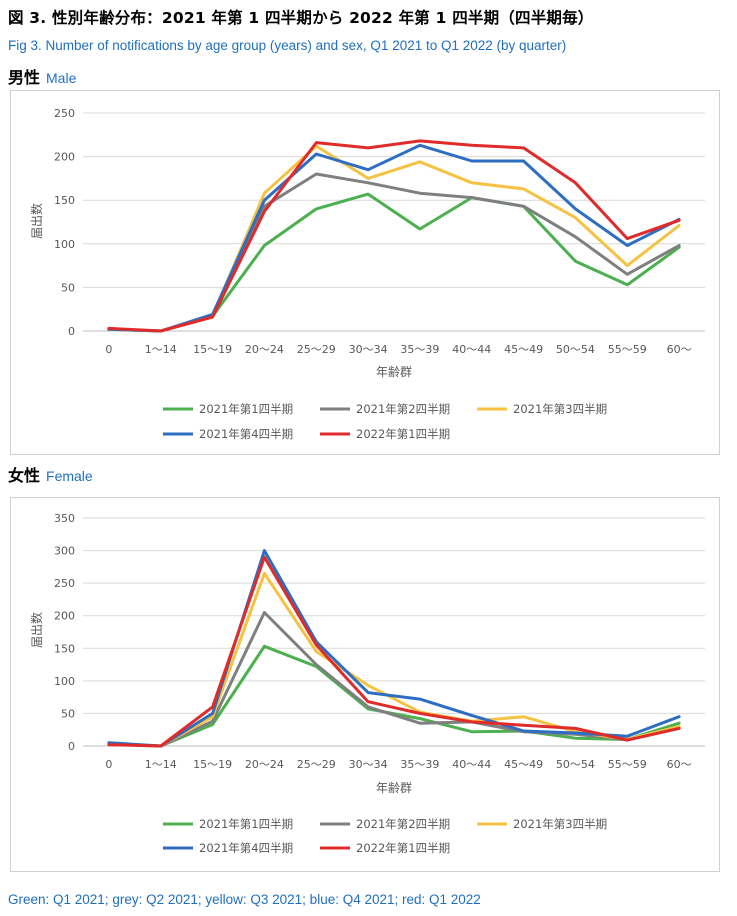 Image resolution: width=737 pixels, height=916 pixels. What do you see at coordinates (24, 475) in the screenshot?
I see `female-label-jp: 女性` at bounding box center [24, 475].